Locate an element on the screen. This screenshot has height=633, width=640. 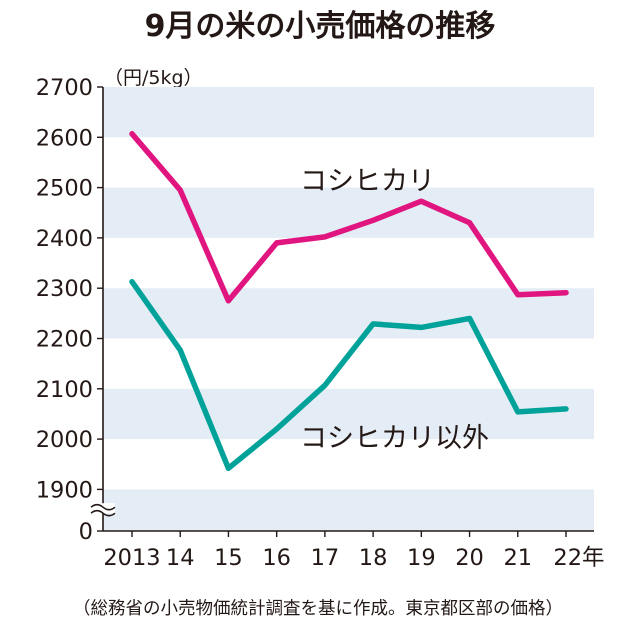
y-tick-label: 1900 is located at coordinates (64, 490).